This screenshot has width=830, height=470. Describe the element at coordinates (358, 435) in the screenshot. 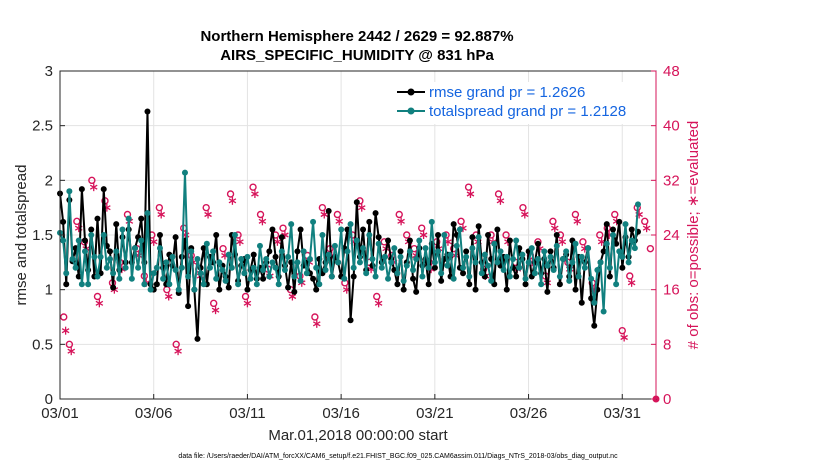

I see `x-axis-label: Mar.01,2018 00:00:00 start` at that location.